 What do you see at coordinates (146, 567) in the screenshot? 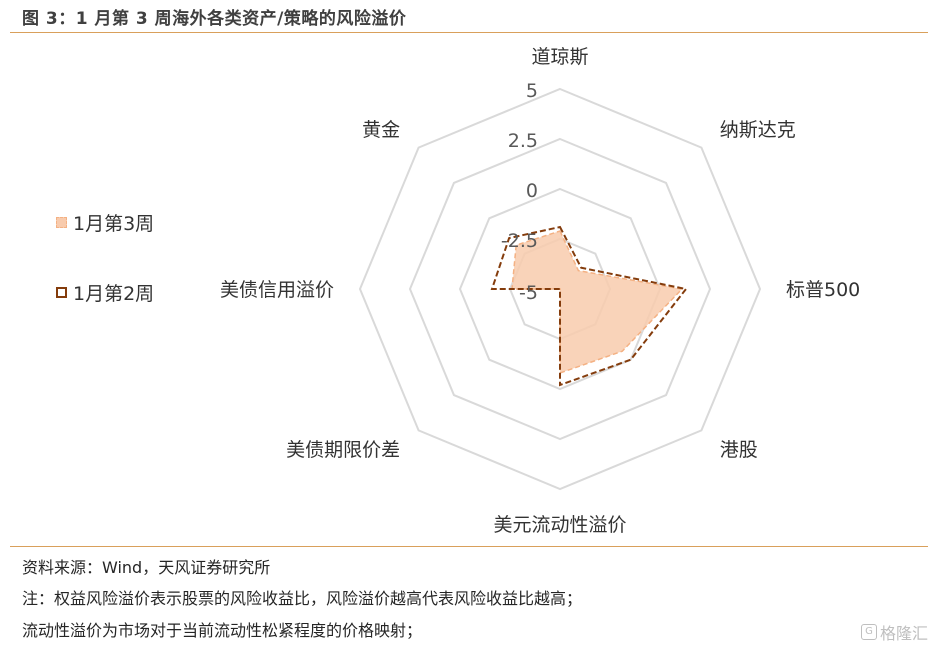
I see `footnote-source: 资料来源：Wind，天风证券研究所` at bounding box center [146, 567].